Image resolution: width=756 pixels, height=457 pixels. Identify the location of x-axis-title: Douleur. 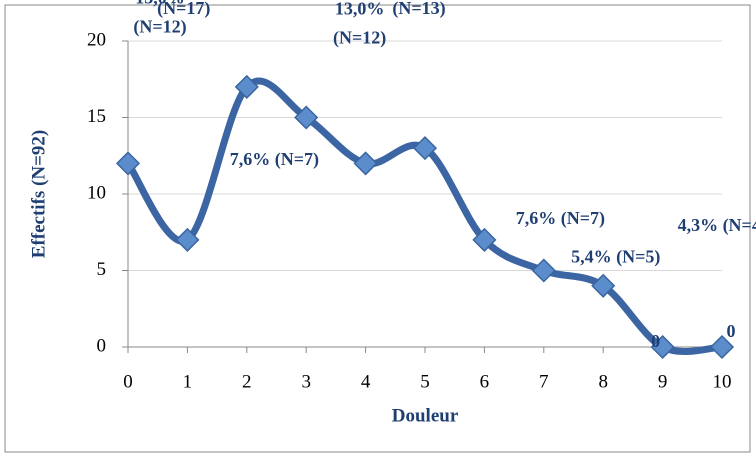
(425, 415).